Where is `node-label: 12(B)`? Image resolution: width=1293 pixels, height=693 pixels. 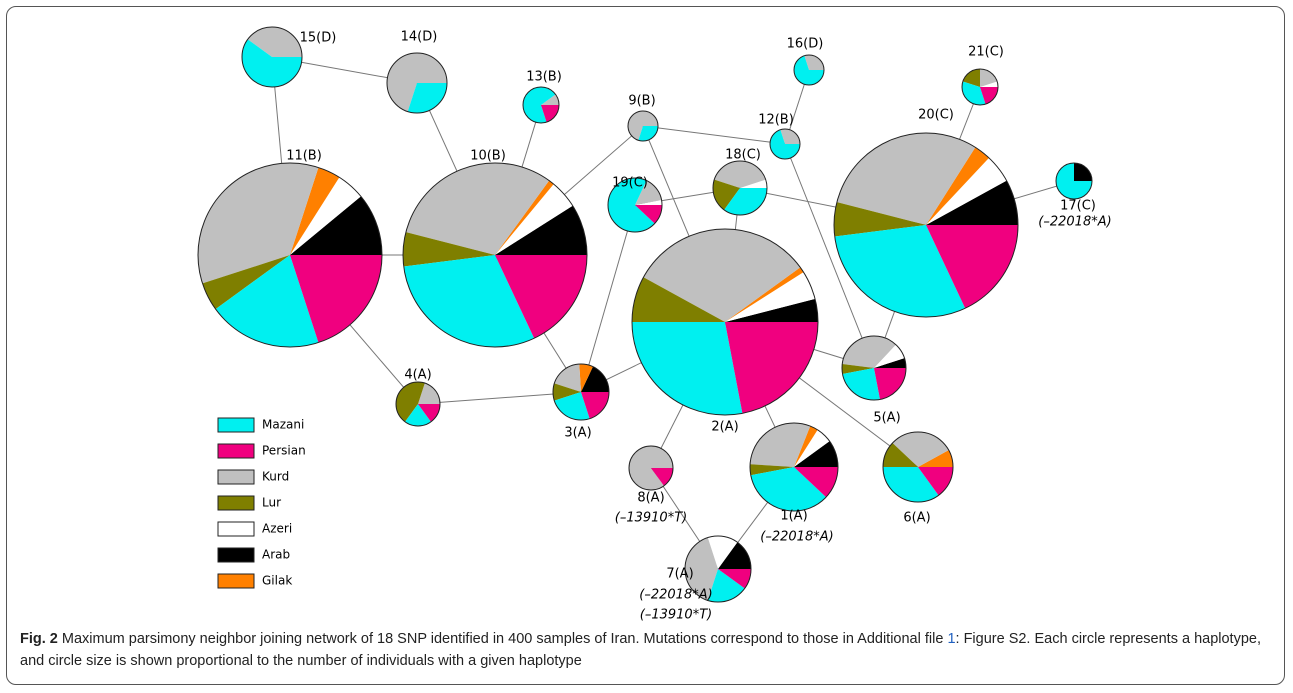
node-label: 12(B) is located at coordinates (776, 120).